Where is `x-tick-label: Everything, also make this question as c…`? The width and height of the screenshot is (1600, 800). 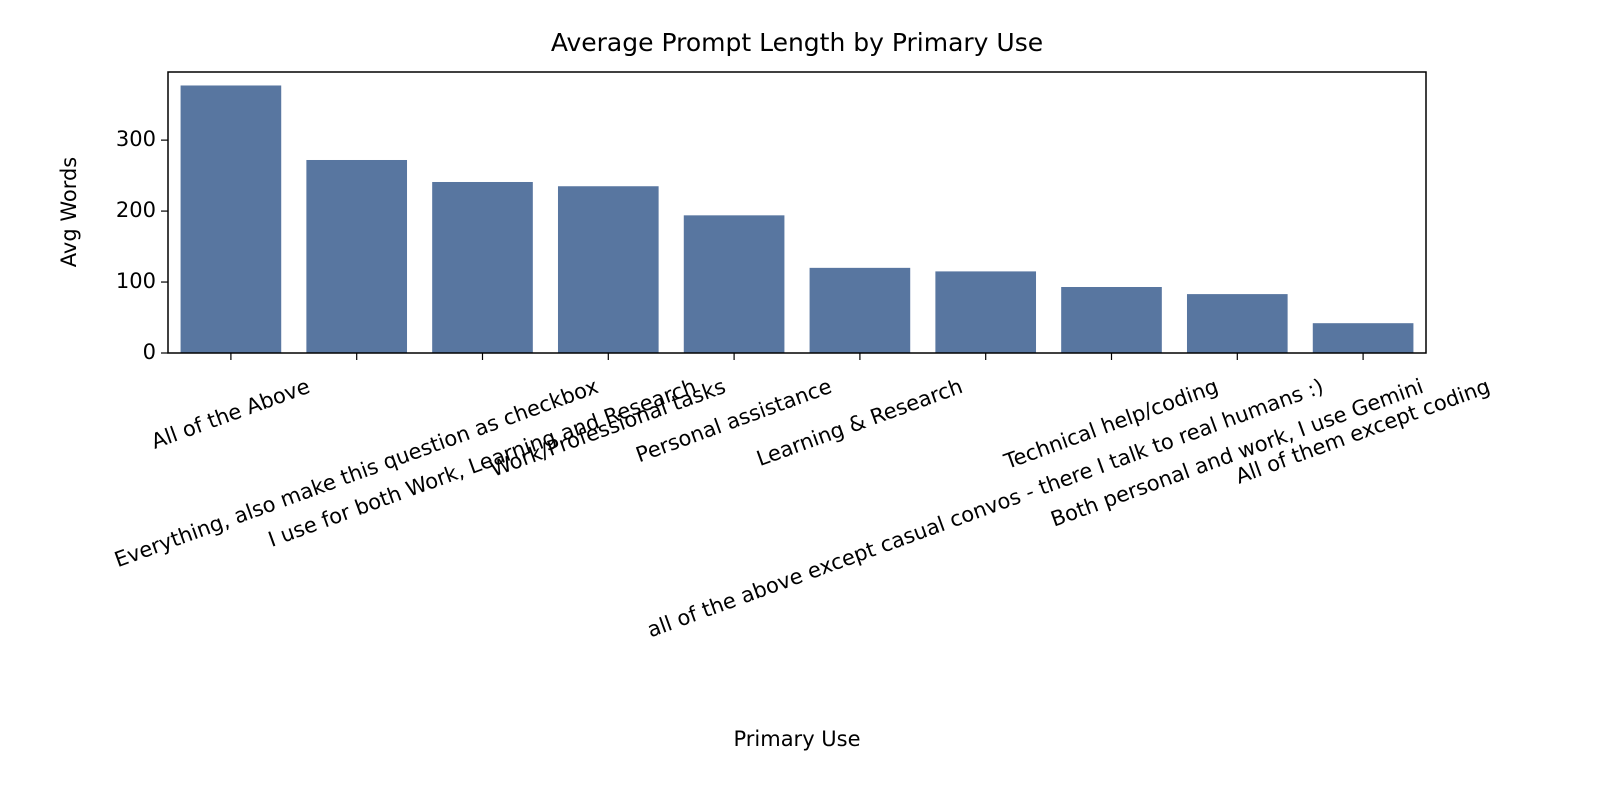
x-tick-label: Everything, also make this question as c… is located at coordinates (356, 473).